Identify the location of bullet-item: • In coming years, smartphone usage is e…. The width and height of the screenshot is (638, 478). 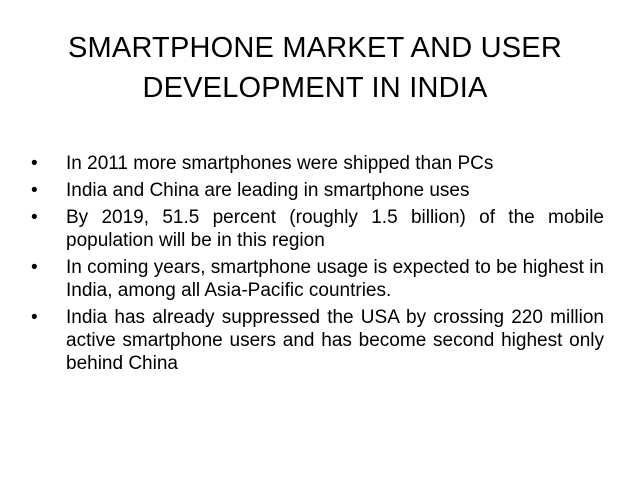
(316, 279).